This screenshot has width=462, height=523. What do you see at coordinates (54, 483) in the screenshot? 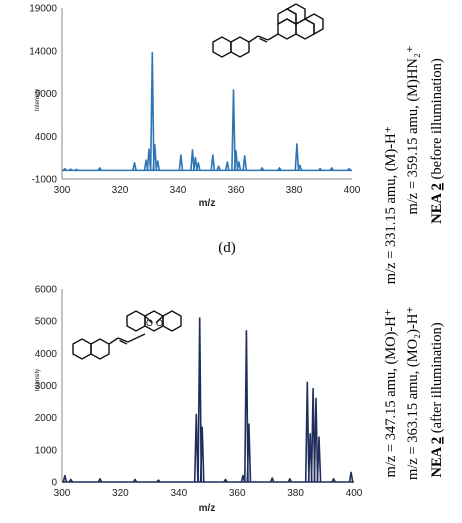
I see `y-tick-label: 0` at bounding box center [54, 483].